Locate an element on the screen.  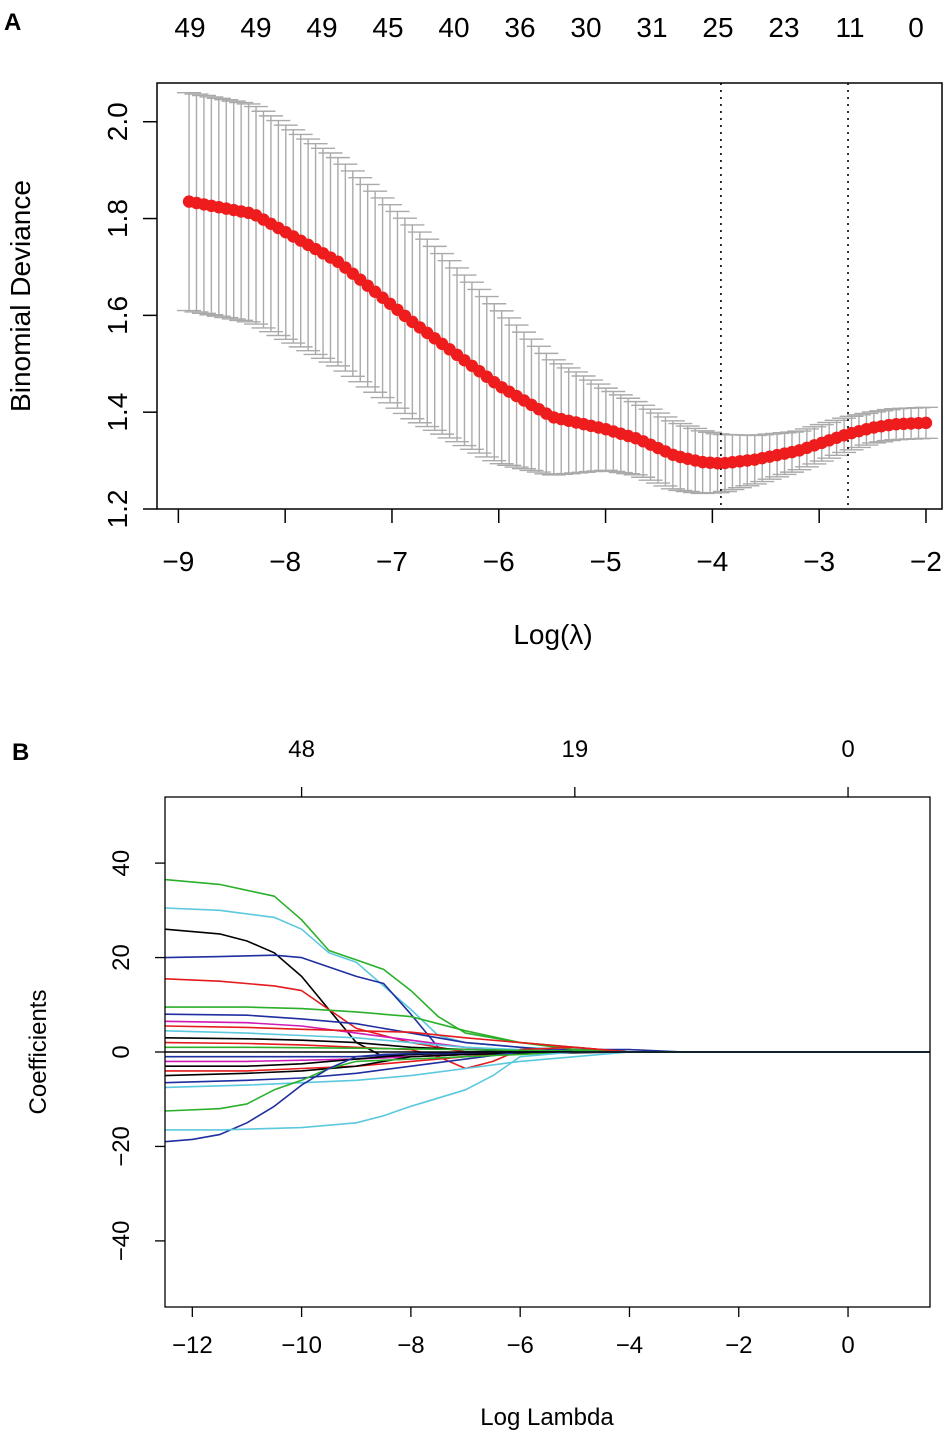
y-tick-label: 20 is located at coordinates (121, 957).